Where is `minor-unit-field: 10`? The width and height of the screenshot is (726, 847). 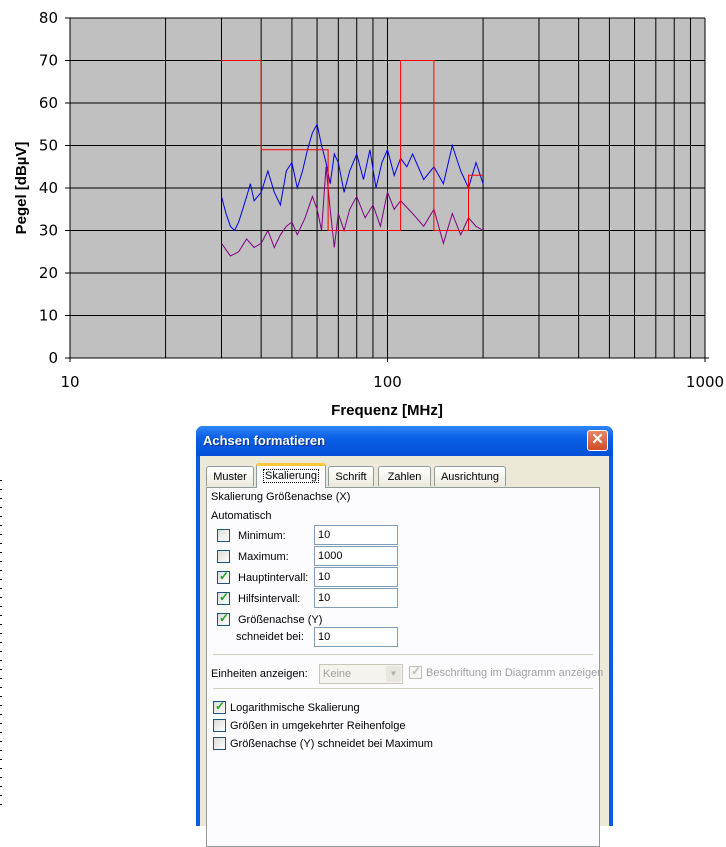
minor-unit-field: 10 is located at coordinates (356, 598).